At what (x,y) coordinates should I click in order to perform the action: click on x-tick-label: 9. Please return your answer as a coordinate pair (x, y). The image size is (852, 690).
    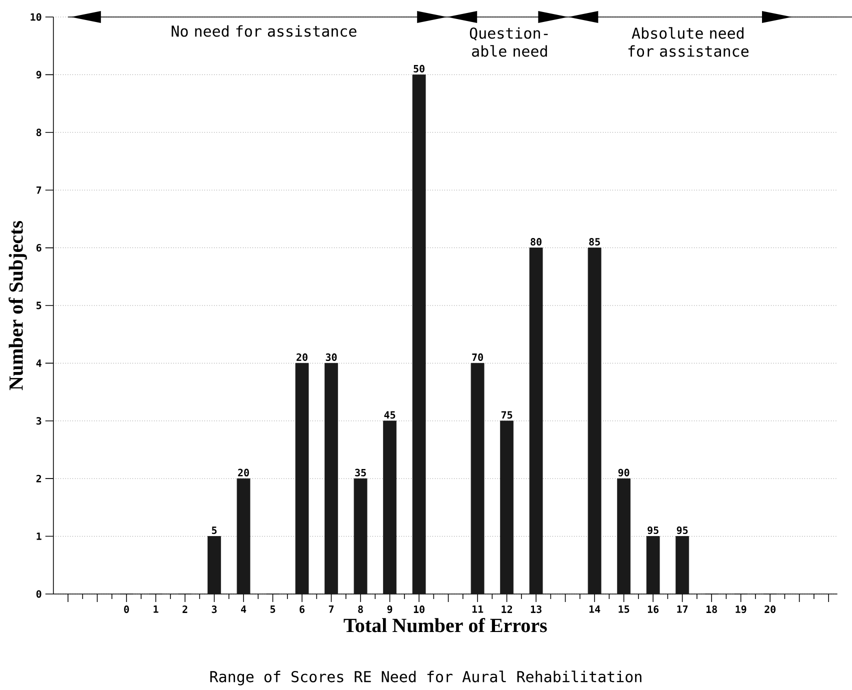
    Looking at the image, I should click on (389, 610).